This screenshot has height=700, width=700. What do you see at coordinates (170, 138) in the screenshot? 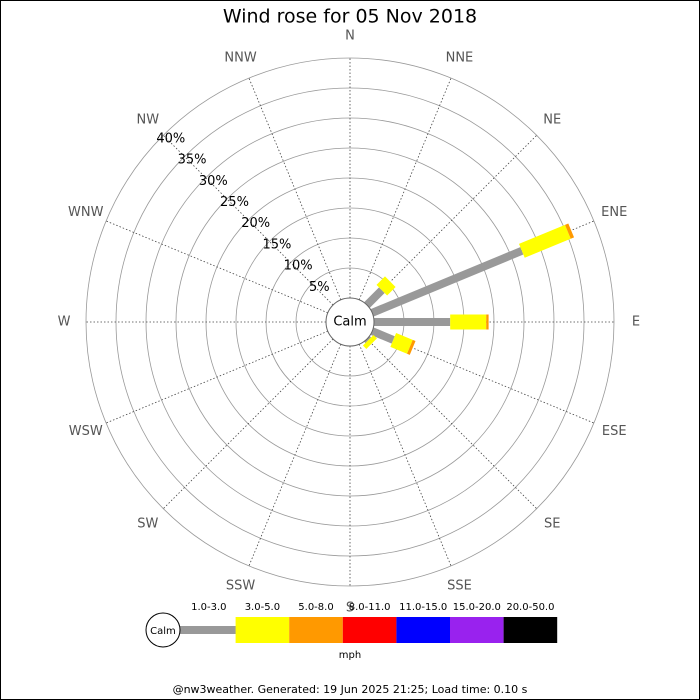
I see `y-tick-label: 40%` at bounding box center [170, 138].